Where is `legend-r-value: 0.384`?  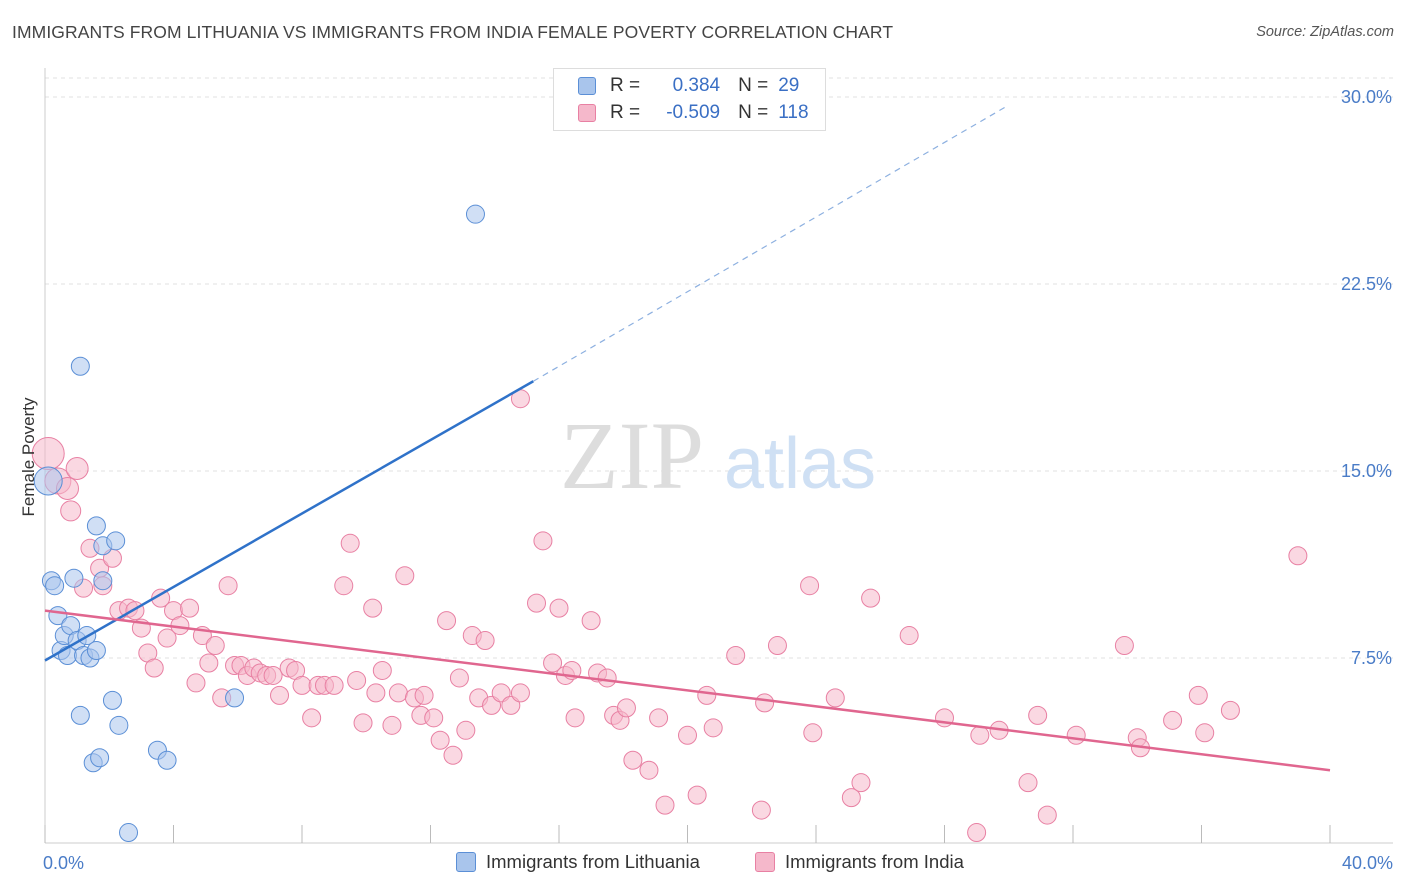 legend-r-value: 0.384 is located at coordinates (696, 85).